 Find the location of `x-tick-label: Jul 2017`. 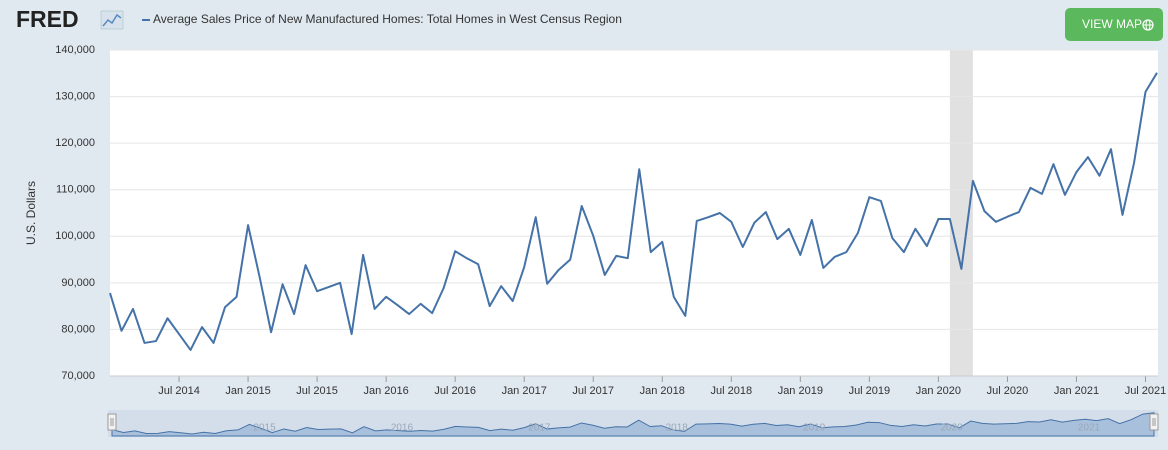

x-tick-label: Jul 2017 is located at coordinates (593, 391).